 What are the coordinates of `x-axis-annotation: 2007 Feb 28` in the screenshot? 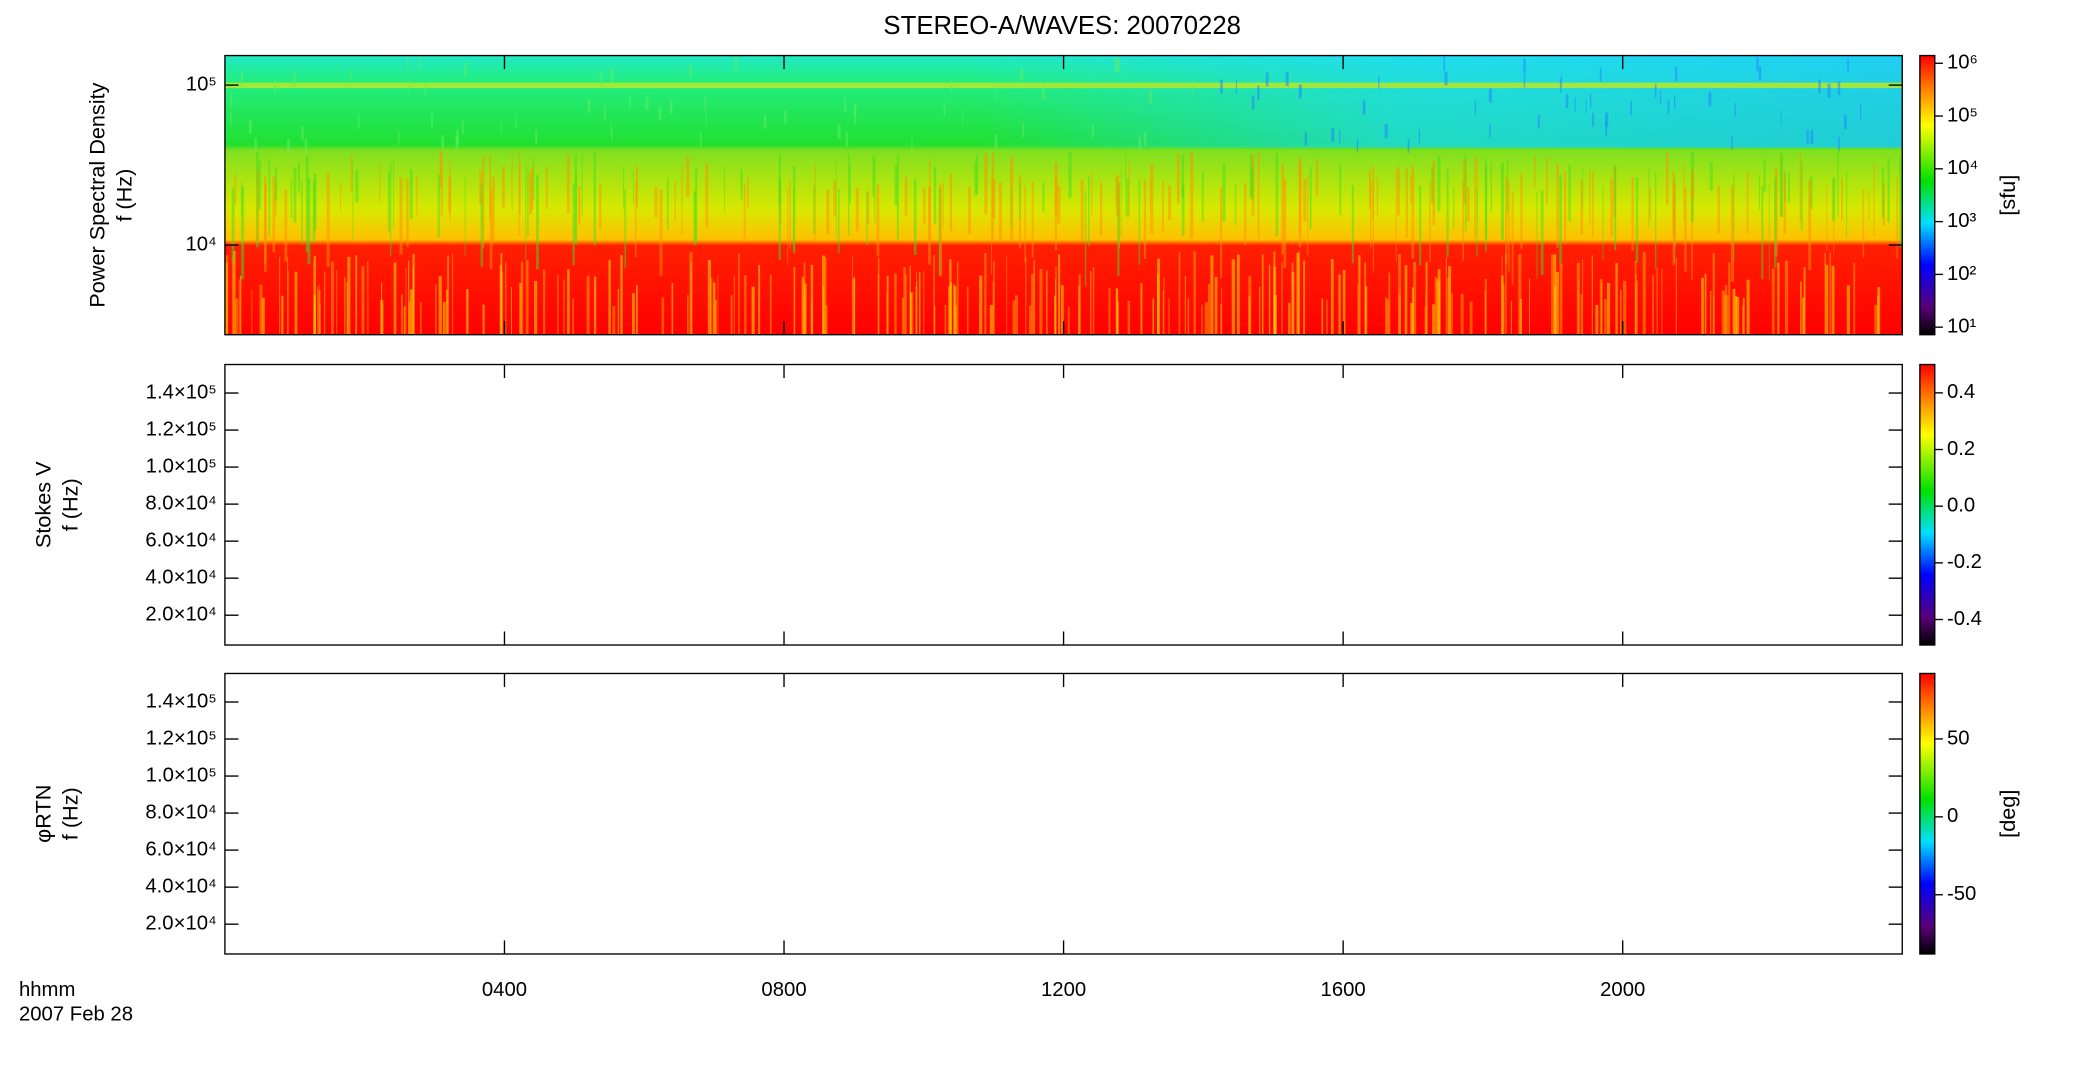 It's located at (76, 1014).